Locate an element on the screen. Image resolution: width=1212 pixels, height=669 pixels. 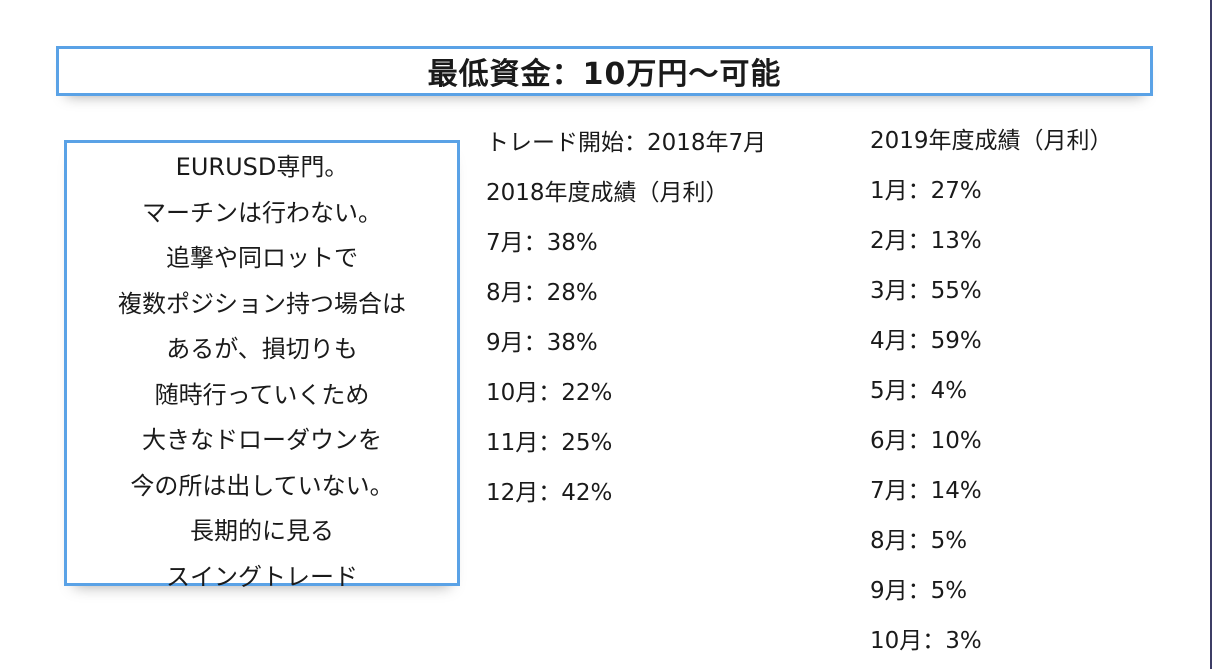
month-result: 5月：4% is located at coordinates (919, 391).